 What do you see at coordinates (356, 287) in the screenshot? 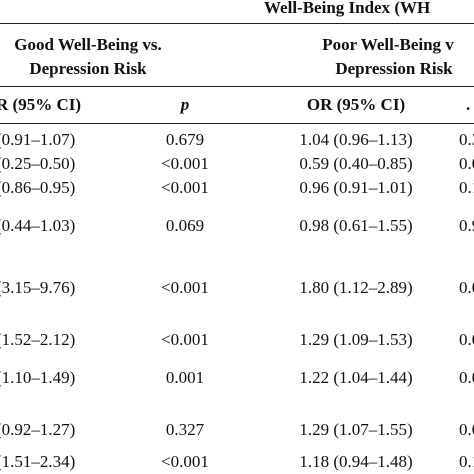
I see `cell-or2: 1.80 (1.12–2.89)` at bounding box center [356, 287].